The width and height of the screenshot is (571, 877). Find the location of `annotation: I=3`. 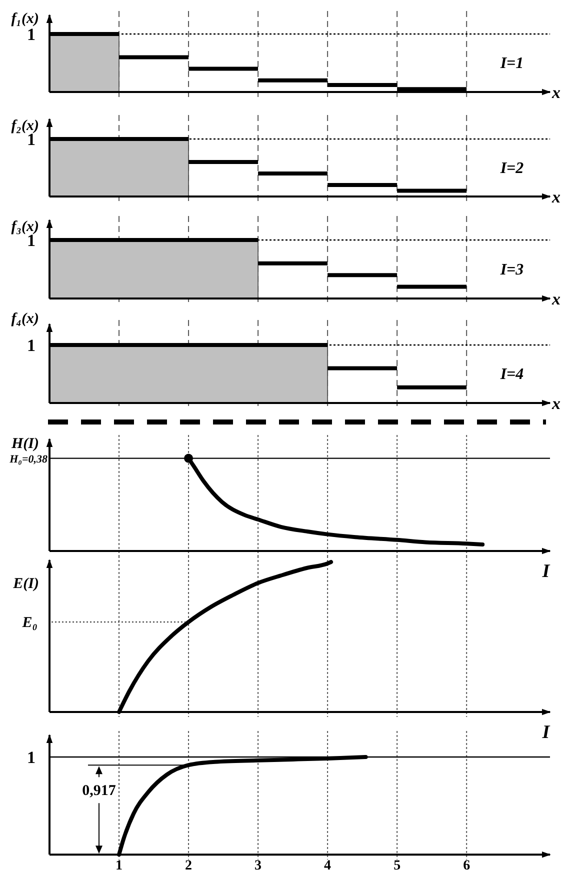

annotation: I=3 is located at coordinates (511, 269).